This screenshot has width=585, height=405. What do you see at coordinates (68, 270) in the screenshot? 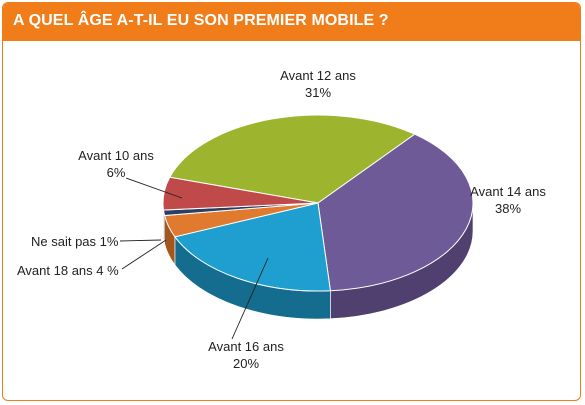
I see `label-avant-18-ans: Avant 18 ans 4 %` at bounding box center [68, 270].